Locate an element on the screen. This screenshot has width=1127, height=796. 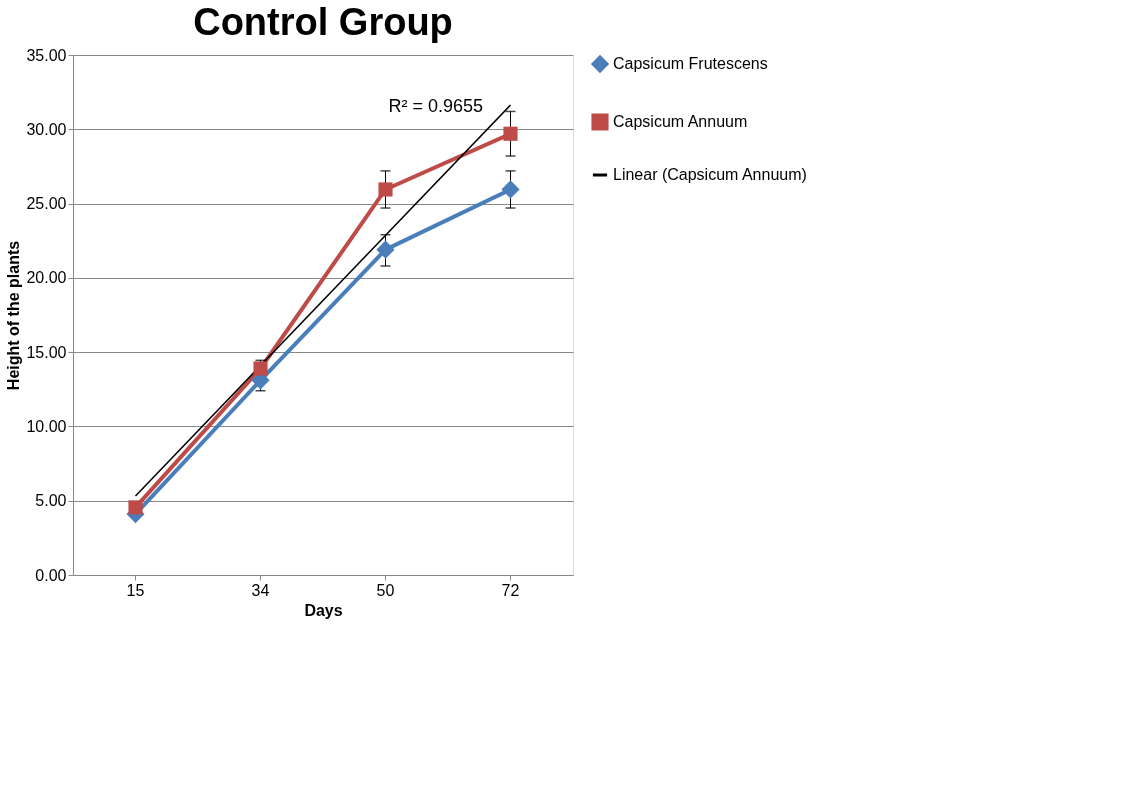
y-tick-label: 30.00 is located at coordinates (46, 129).